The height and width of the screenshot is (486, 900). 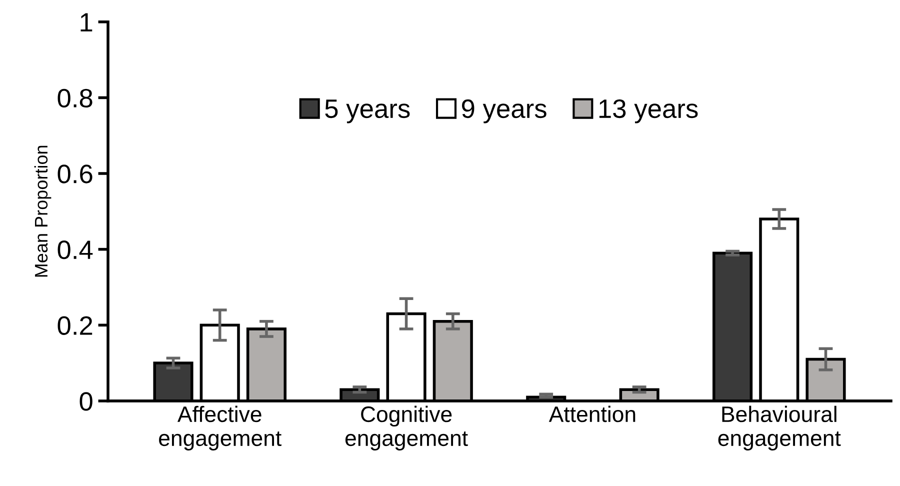 I want to click on x-tick-label: Attention, so click(x=592, y=414).